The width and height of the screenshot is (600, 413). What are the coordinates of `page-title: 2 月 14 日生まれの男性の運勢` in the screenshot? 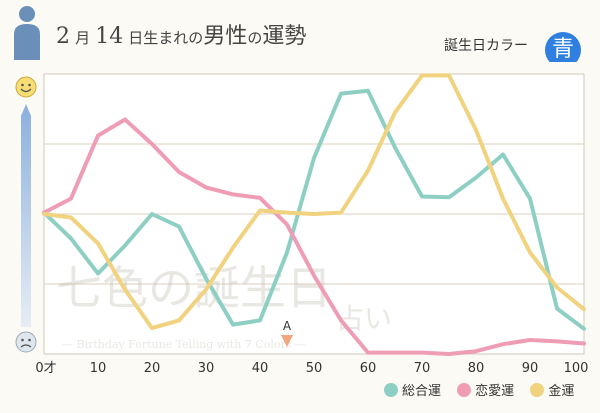 It's located at (181, 34).